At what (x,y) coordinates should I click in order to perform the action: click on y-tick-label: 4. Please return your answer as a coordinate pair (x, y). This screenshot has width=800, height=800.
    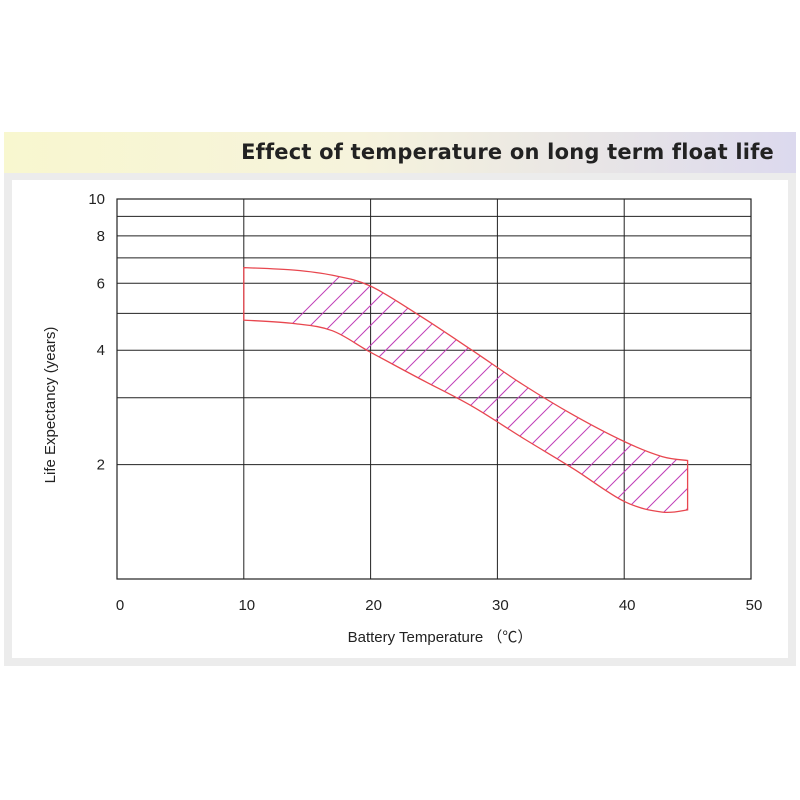
    Looking at the image, I should click on (101, 350).